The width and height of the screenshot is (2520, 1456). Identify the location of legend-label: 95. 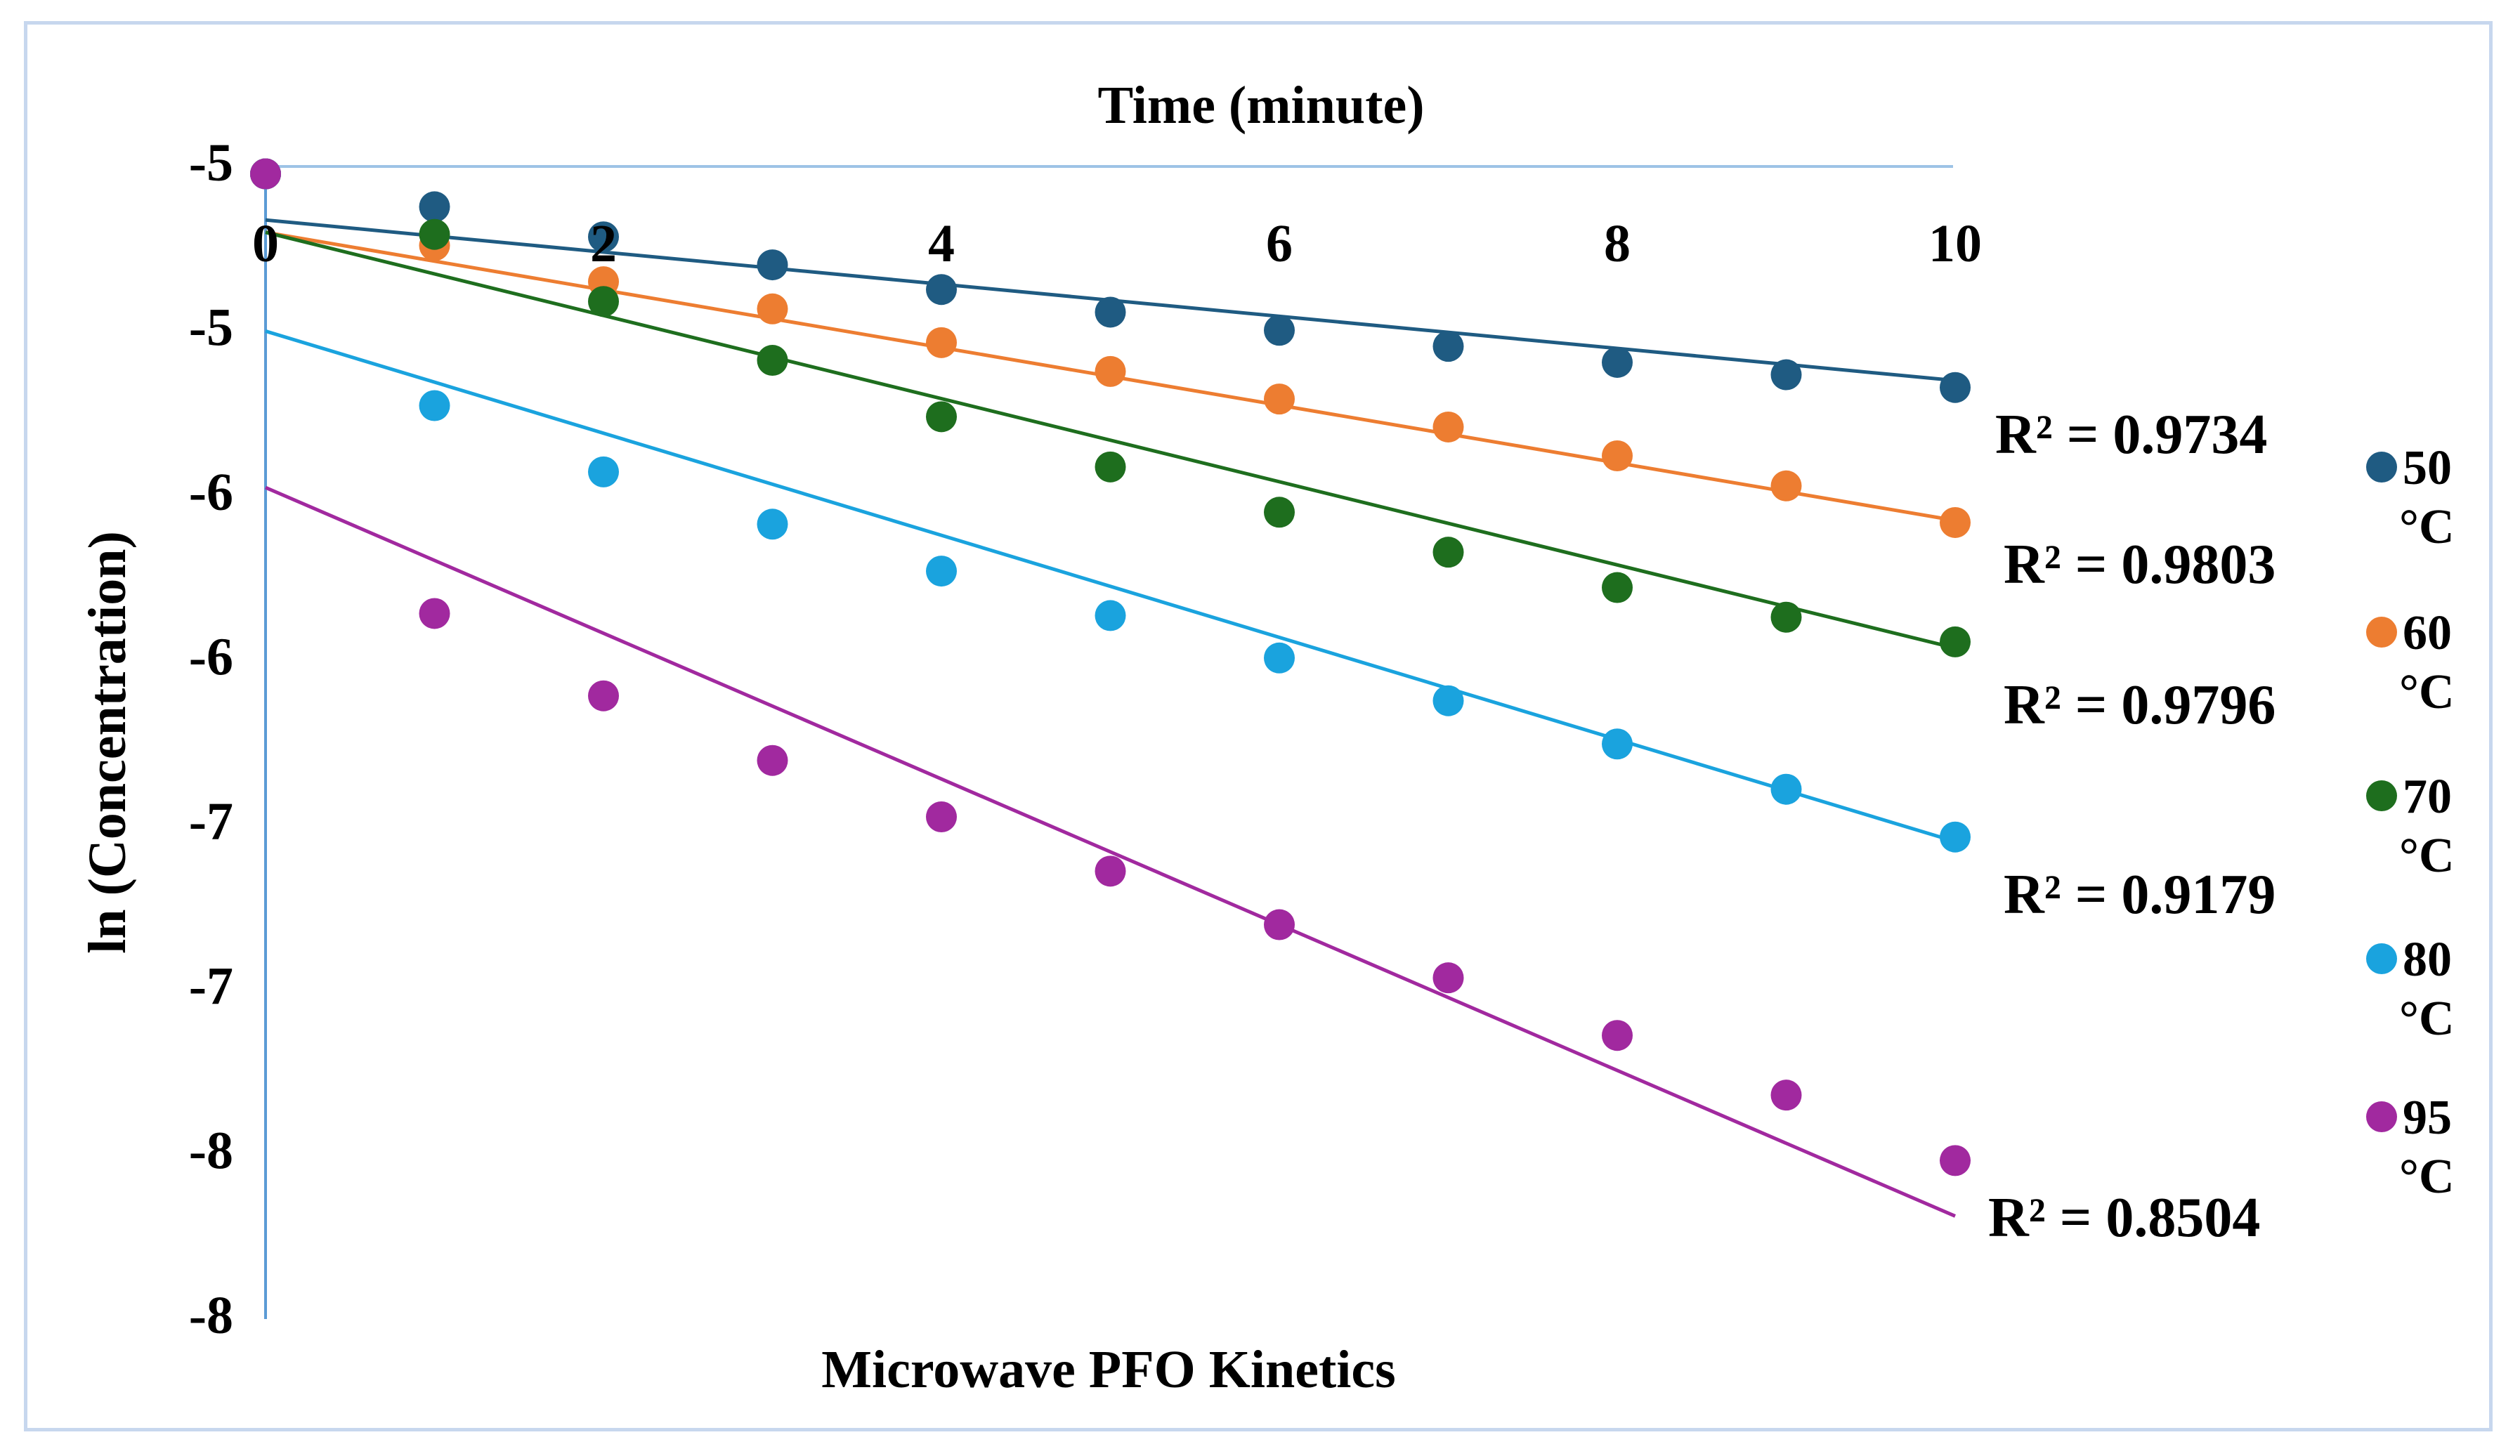
(2427, 1118).